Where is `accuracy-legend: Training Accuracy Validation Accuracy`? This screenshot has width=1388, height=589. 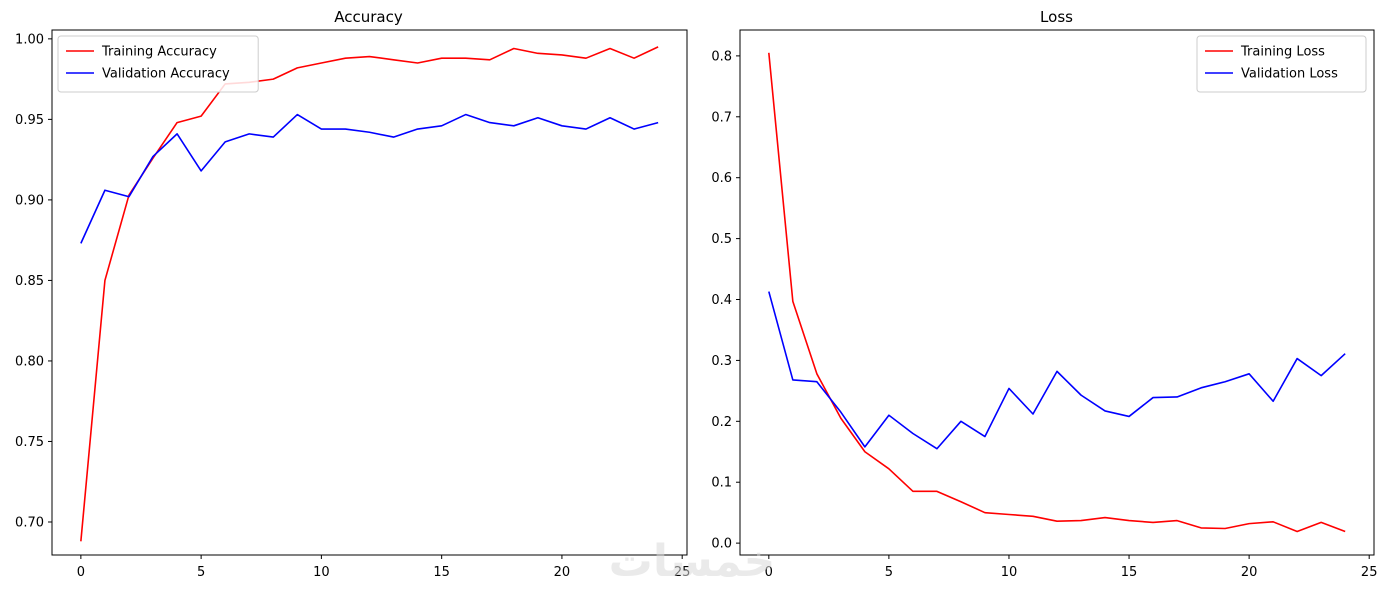
accuracy-legend: Training Accuracy Validation Accuracy is located at coordinates (158, 64).